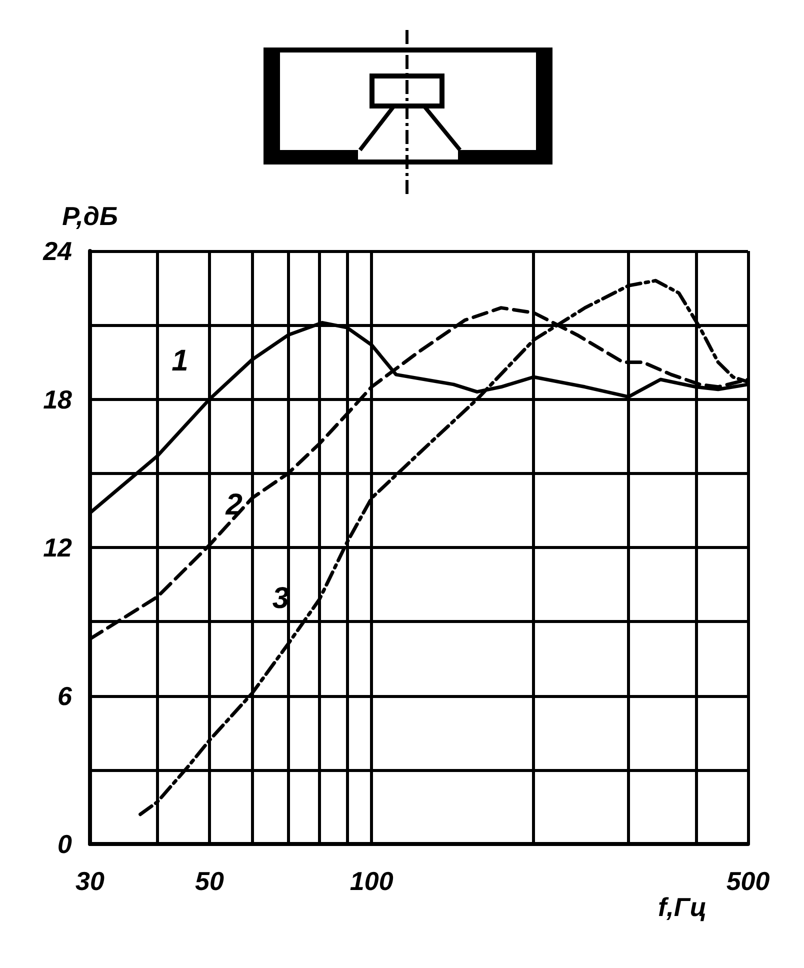  I want to click on series-label: 1, so click(180, 361).